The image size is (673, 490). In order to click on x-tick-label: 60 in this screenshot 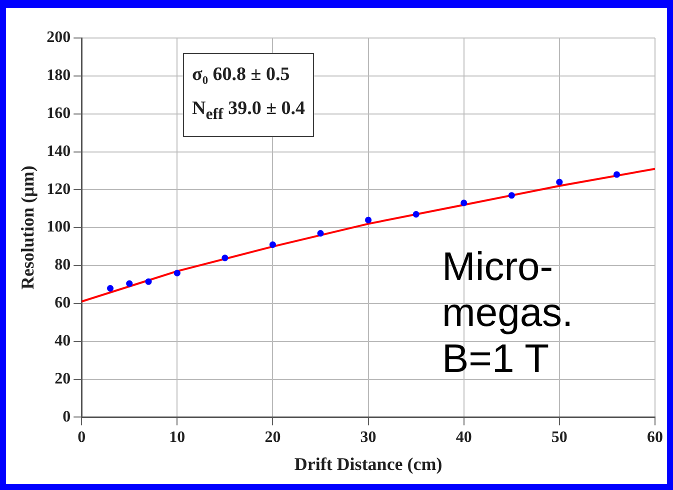, I will do `click(655, 437)`.